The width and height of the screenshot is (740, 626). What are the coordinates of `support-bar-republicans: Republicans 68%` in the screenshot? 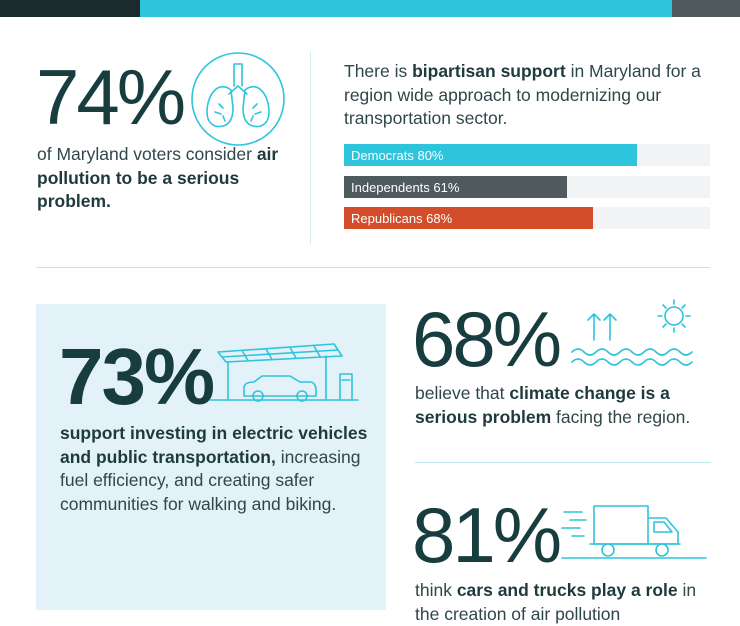 It's located at (527, 218).